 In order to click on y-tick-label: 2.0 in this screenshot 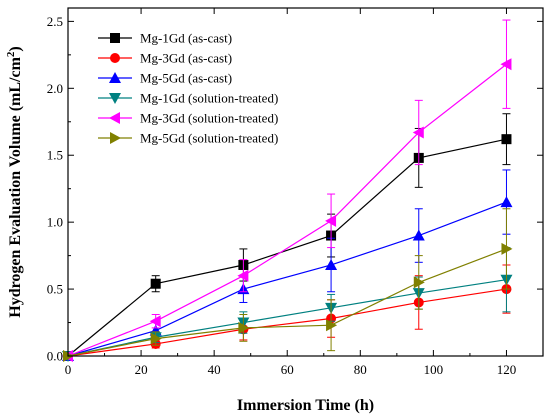, I will do `click(55, 88)`.